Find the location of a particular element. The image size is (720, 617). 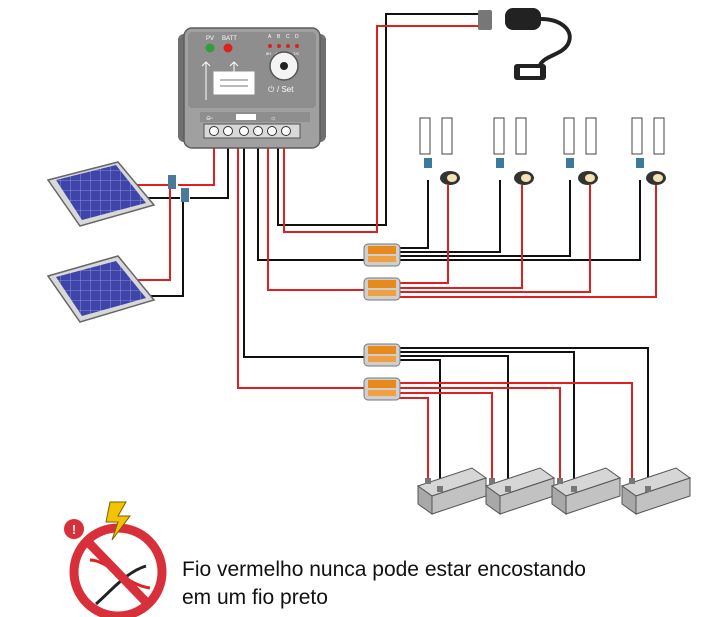

mode-label-c: C is located at coordinates (288, 37).